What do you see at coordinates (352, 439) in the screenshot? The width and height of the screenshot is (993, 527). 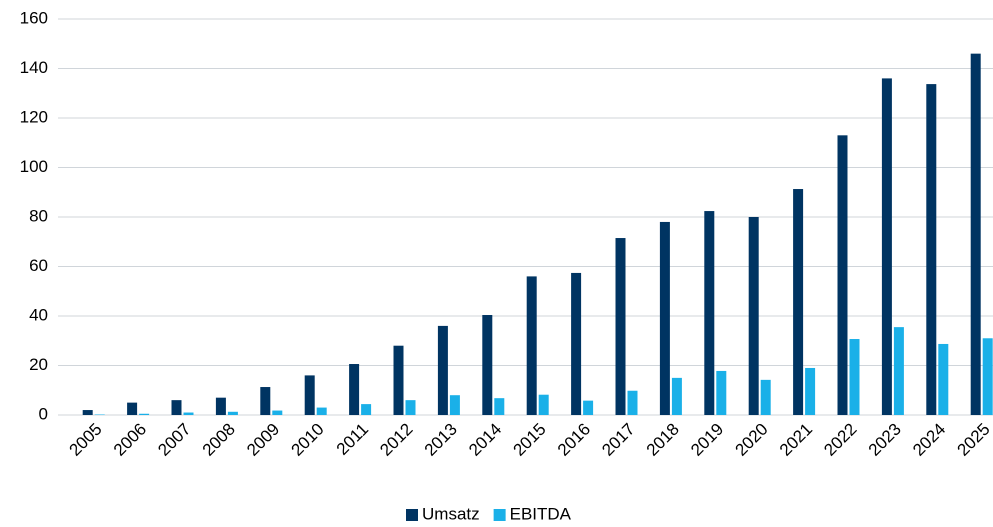 I see `x-tick-label: 2011` at bounding box center [352, 439].